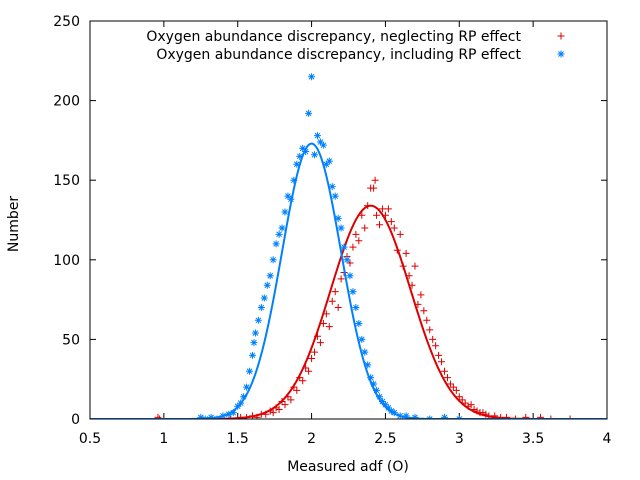  What do you see at coordinates (607, 439) in the screenshot?
I see `x-tick-label: 4` at bounding box center [607, 439].